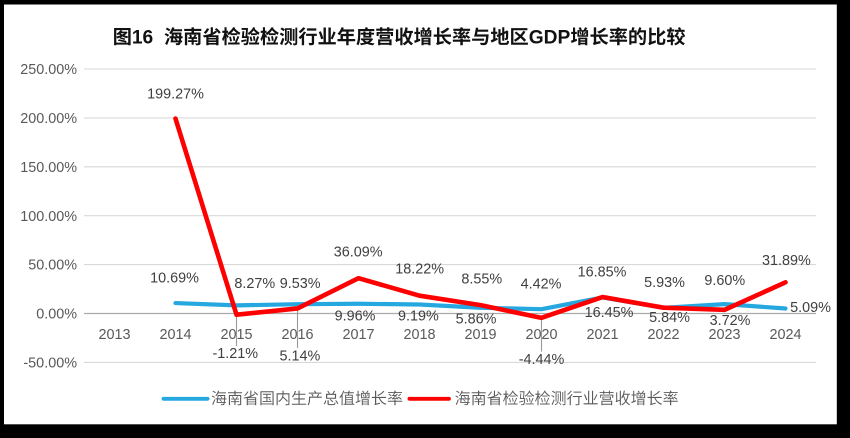  I want to click on svg-text: -1.21%, so click(235, 354).